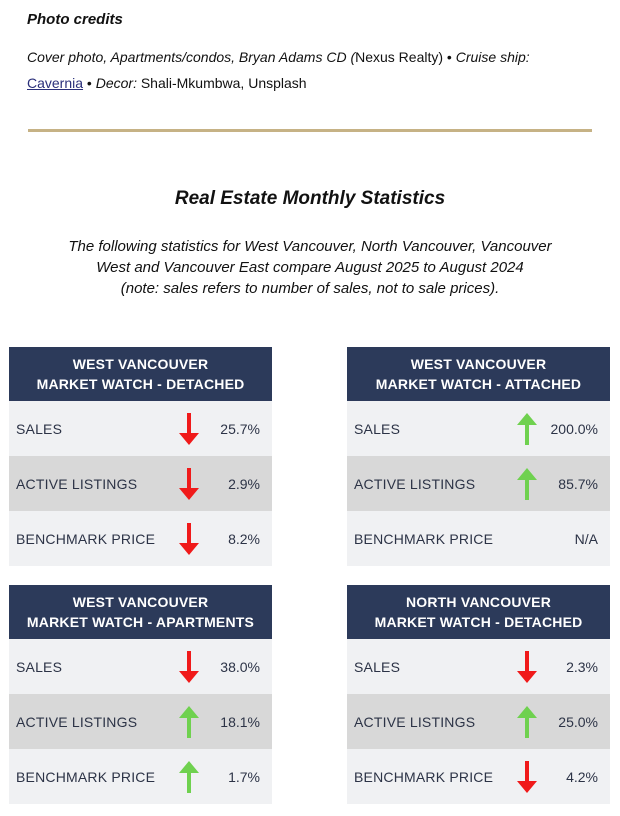 The width and height of the screenshot is (620, 816). Describe the element at coordinates (244, 538) in the screenshot. I see `stat-value: 8.2%` at that location.